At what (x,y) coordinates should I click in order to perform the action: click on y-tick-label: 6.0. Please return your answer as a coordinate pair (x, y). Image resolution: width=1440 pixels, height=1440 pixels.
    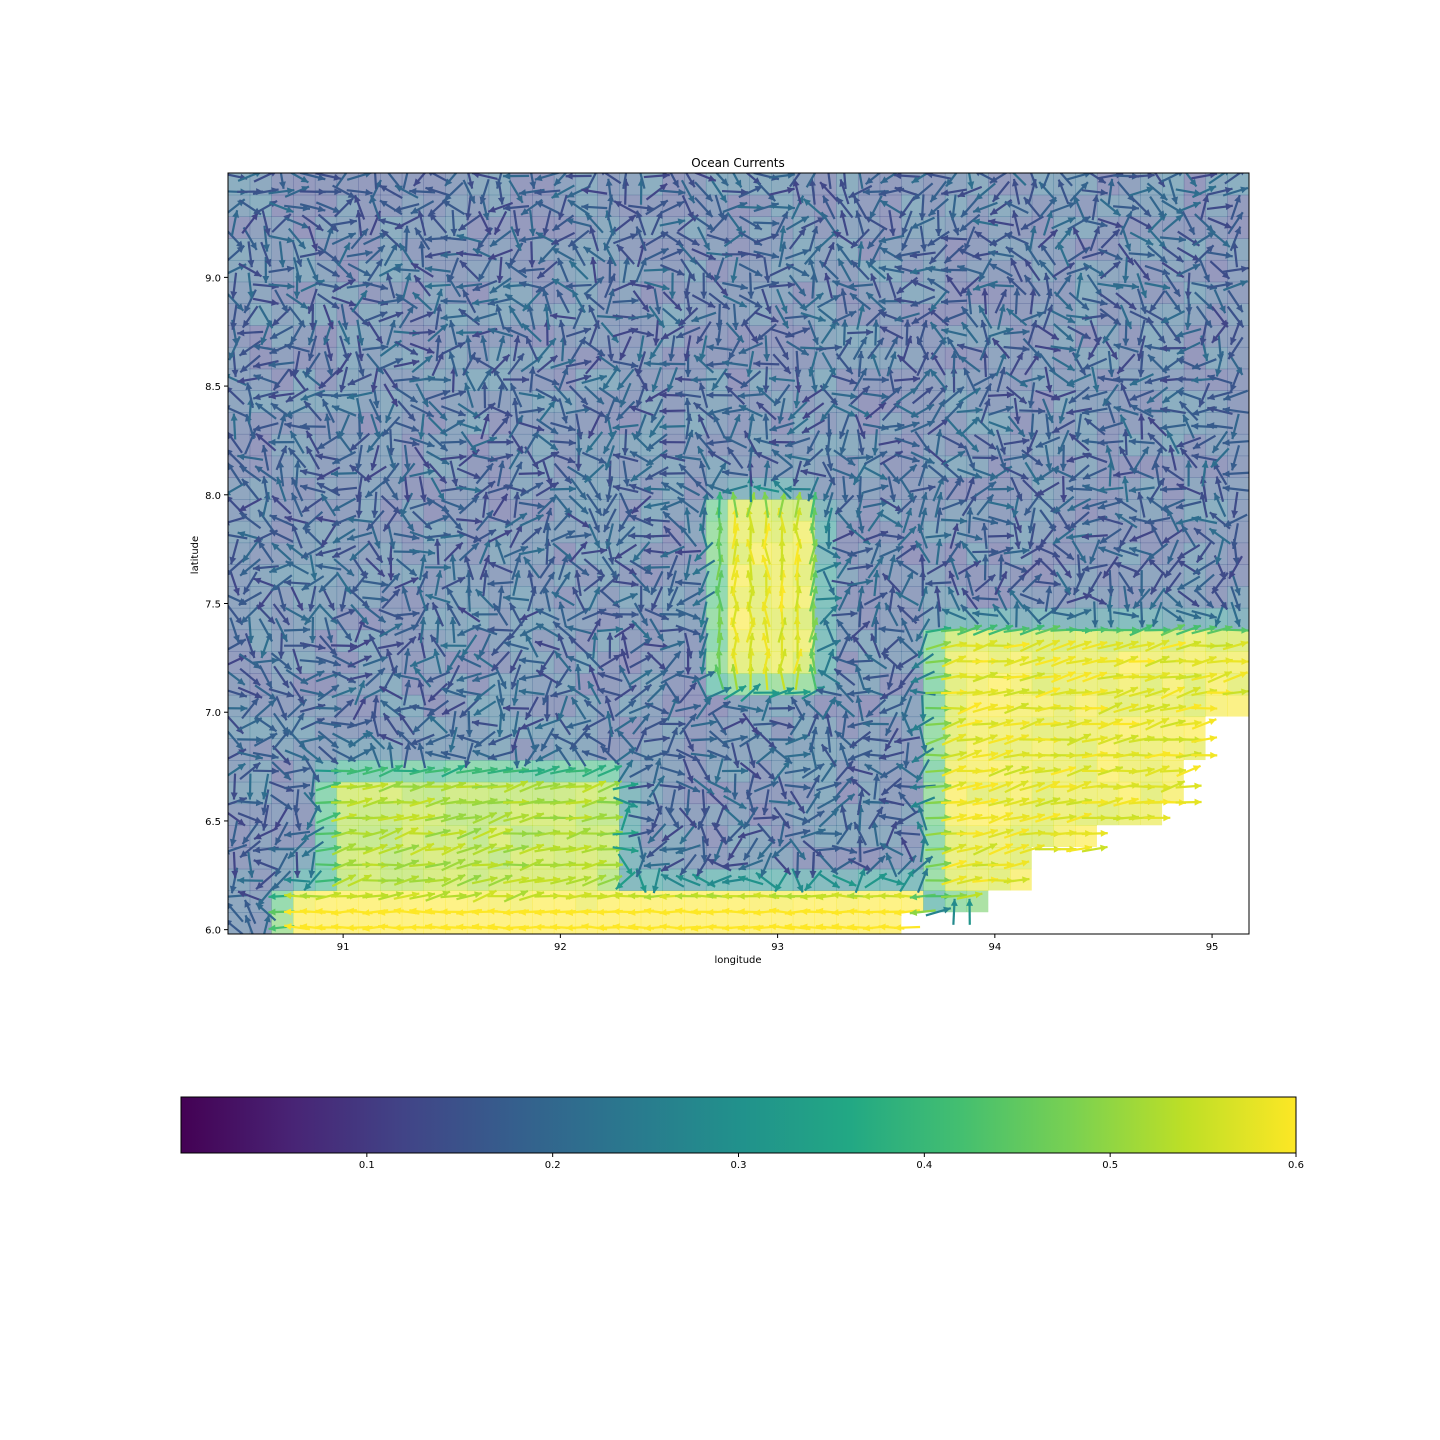
    Looking at the image, I should click on (213, 931).